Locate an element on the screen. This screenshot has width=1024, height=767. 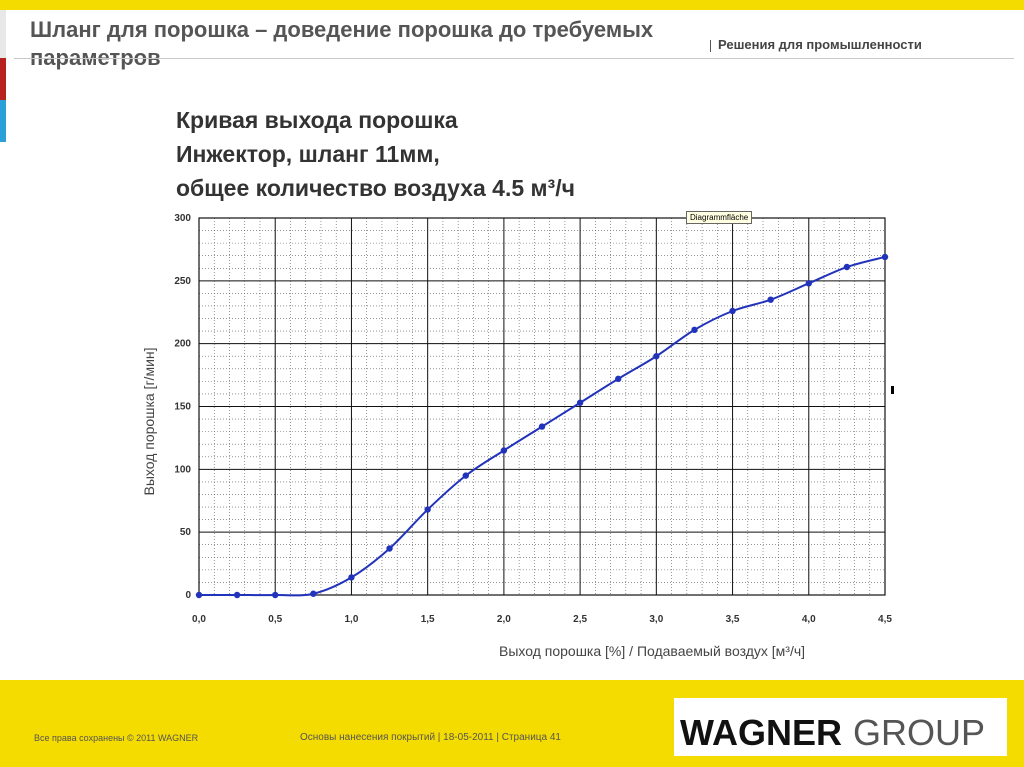
y-tick-label: 0 is located at coordinates (188, 595).